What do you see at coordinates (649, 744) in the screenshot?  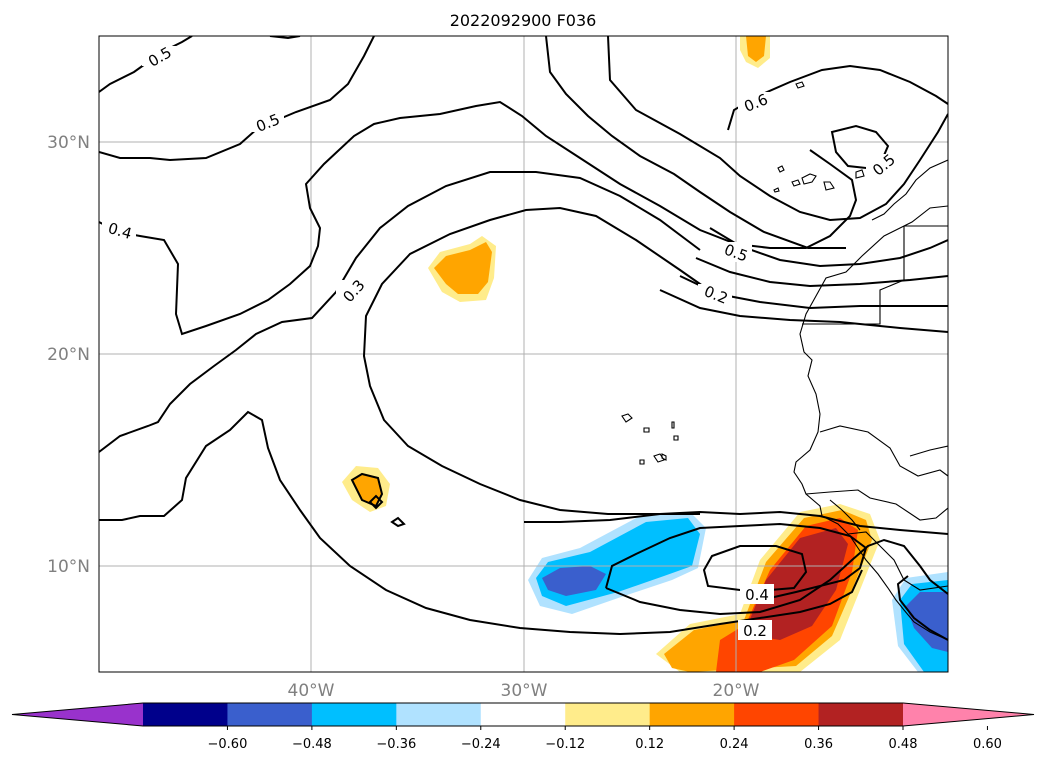 I see `colorbar-tick-label: 0.12` at bounding box center [649, 744].